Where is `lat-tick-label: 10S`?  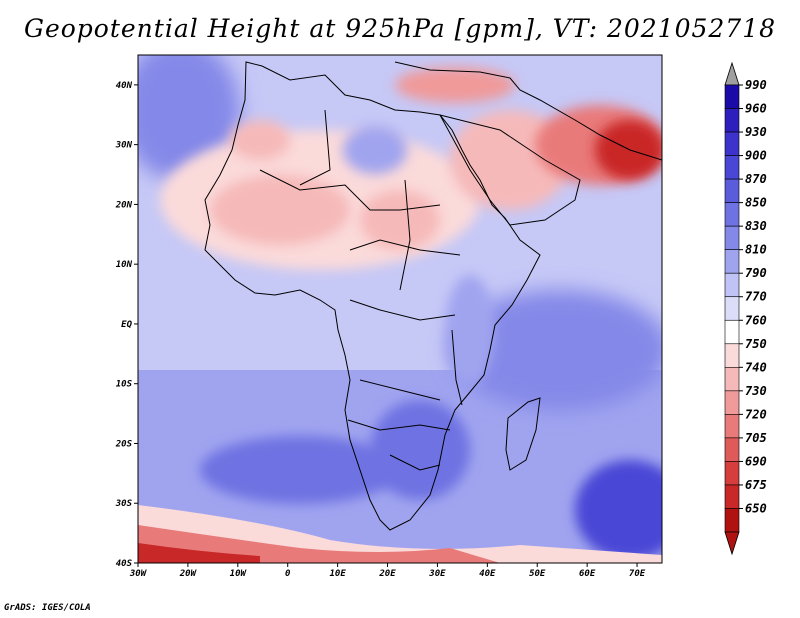 lat-tick-label: 10S is located at coordinates (124, 385).